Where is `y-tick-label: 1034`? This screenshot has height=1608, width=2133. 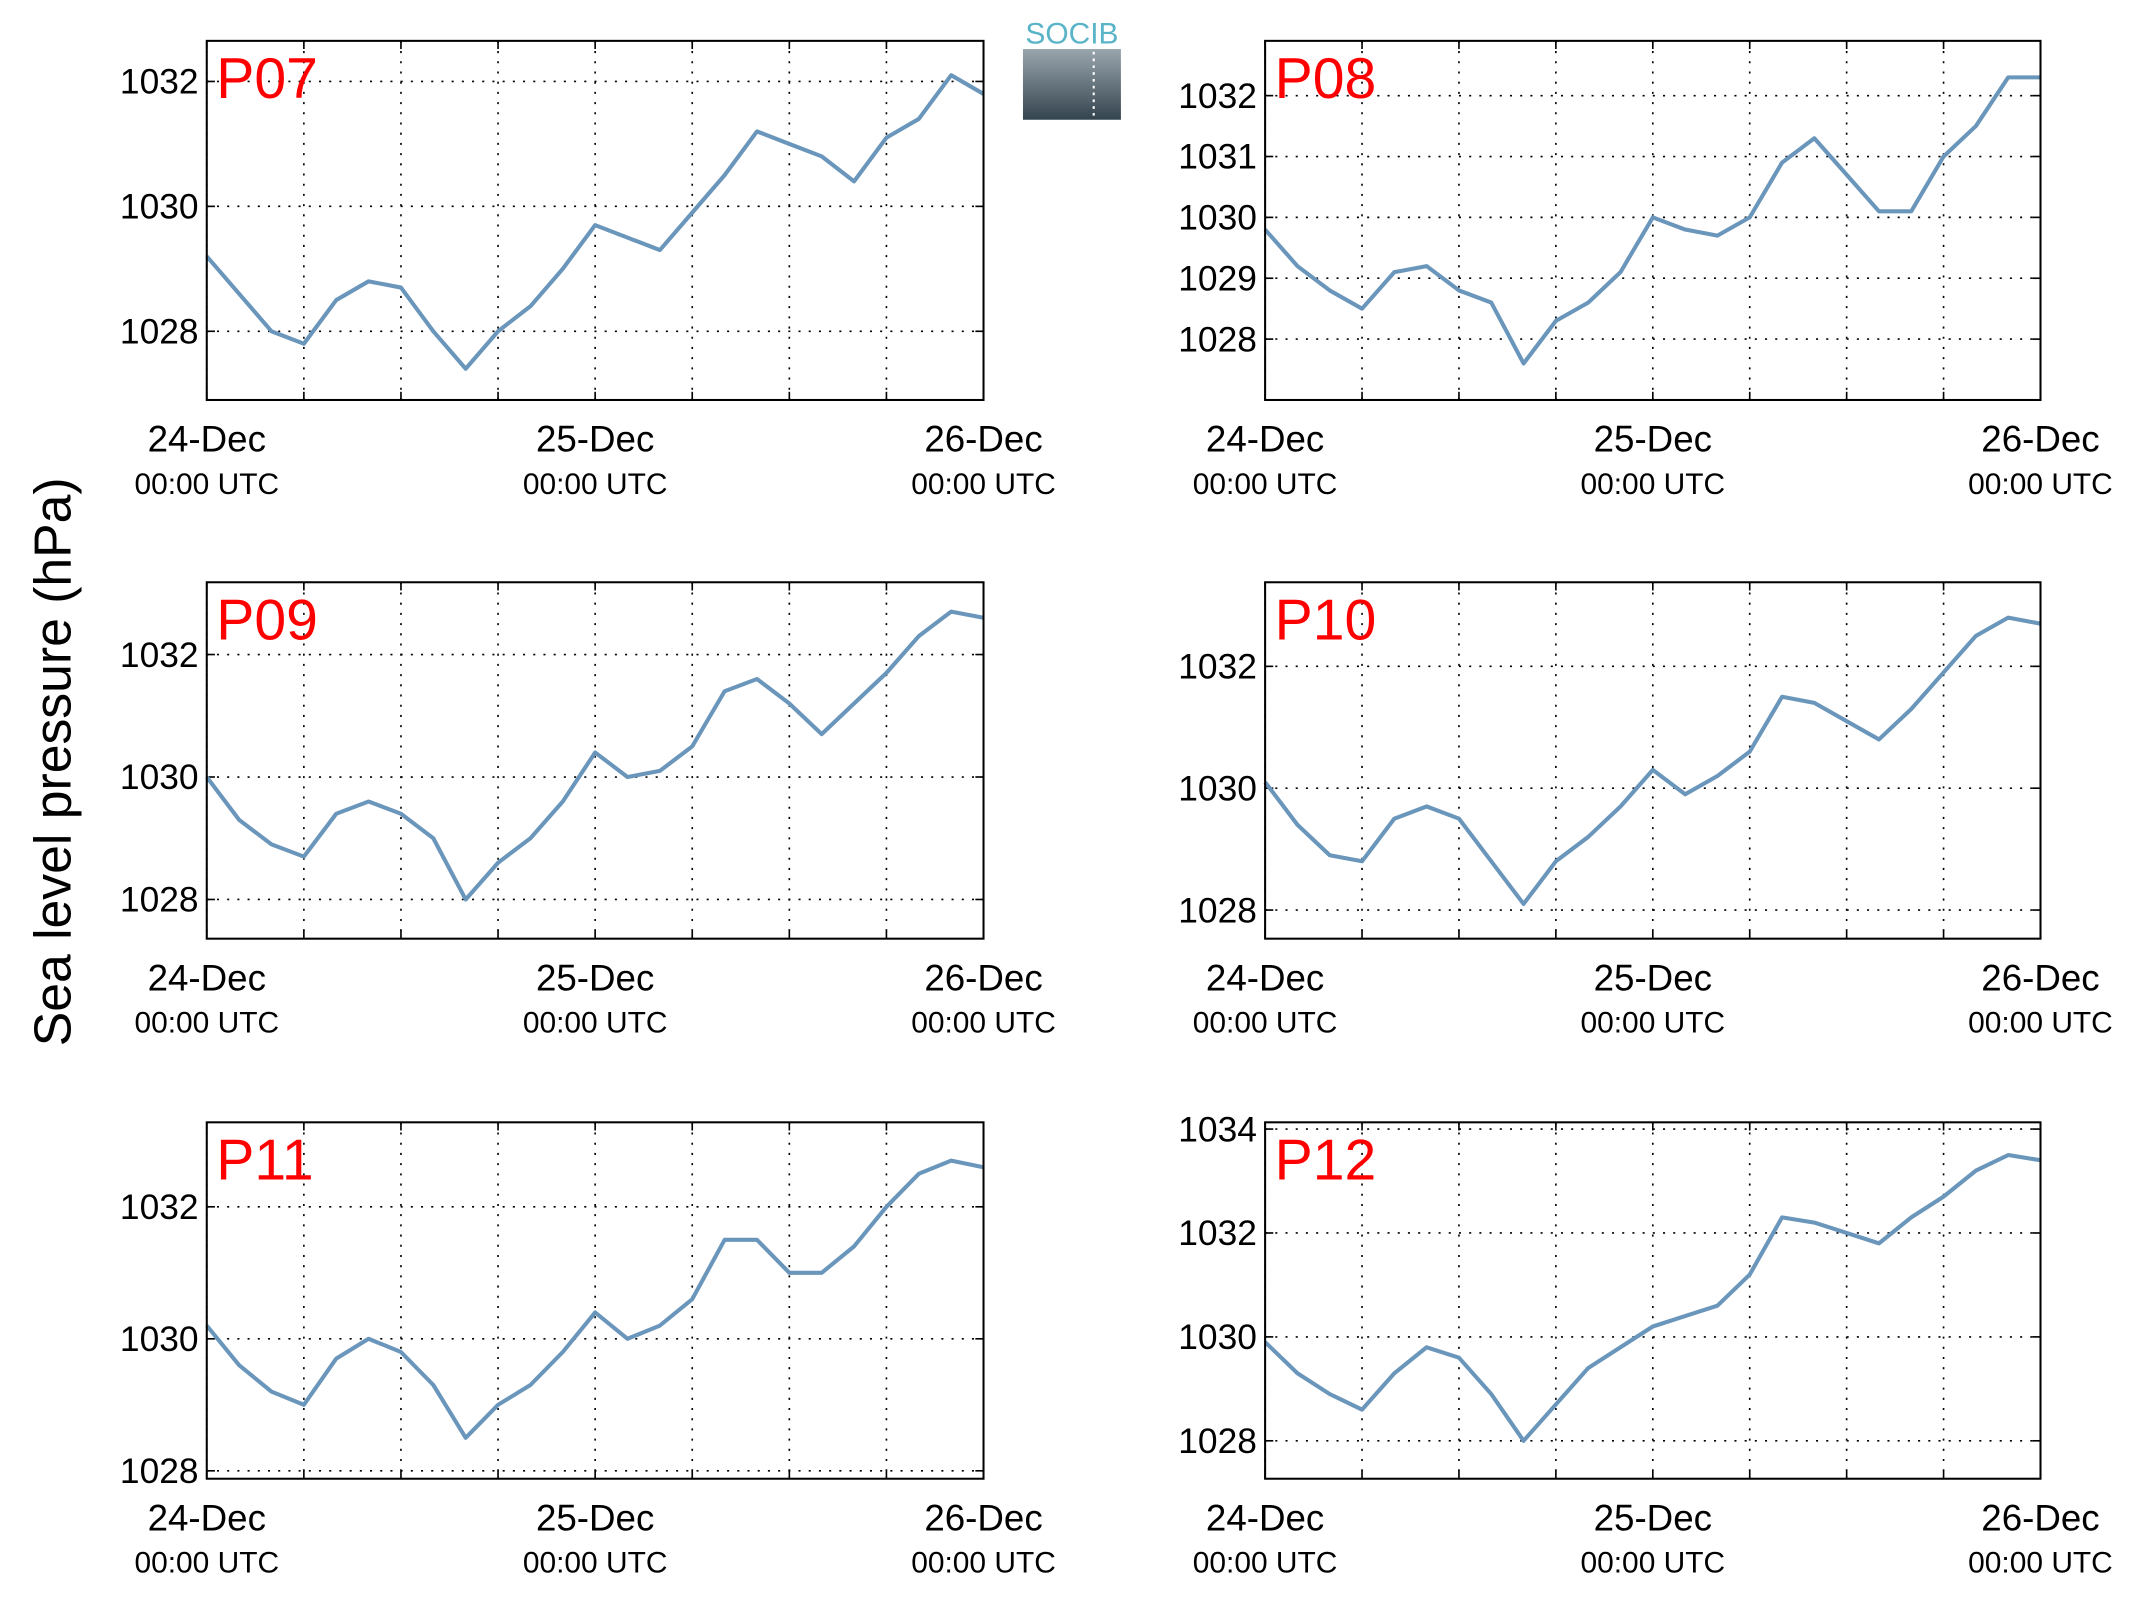 y-tick-label: 1034 is located at coordinates (1217, 1129).